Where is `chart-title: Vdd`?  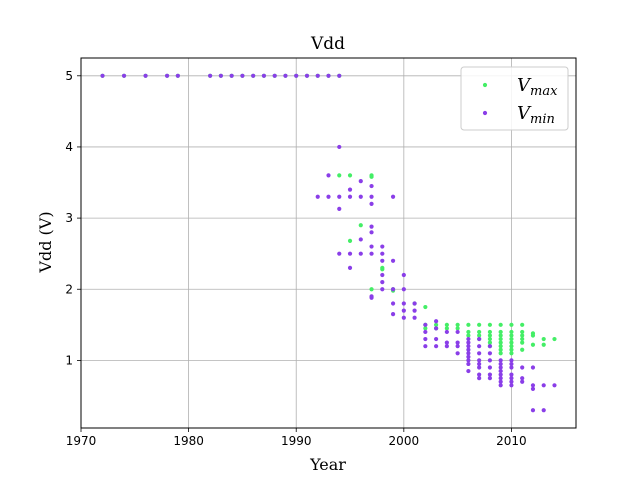 chart-title: Vdd is located at coordinates (327, 44).